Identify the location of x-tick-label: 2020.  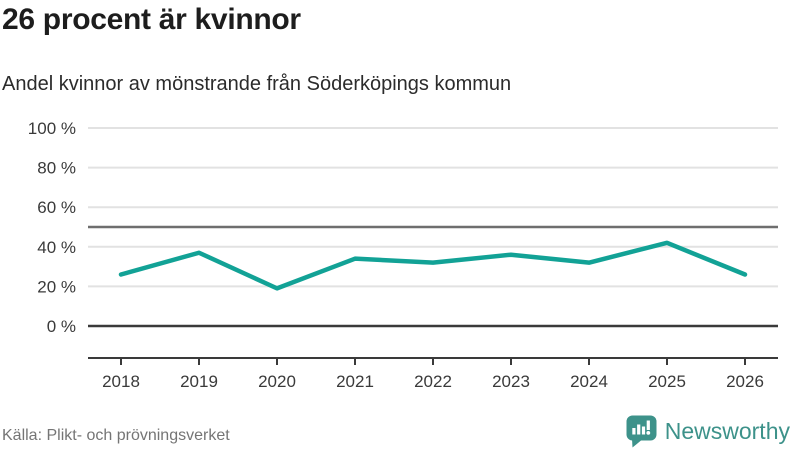
(277, 381).